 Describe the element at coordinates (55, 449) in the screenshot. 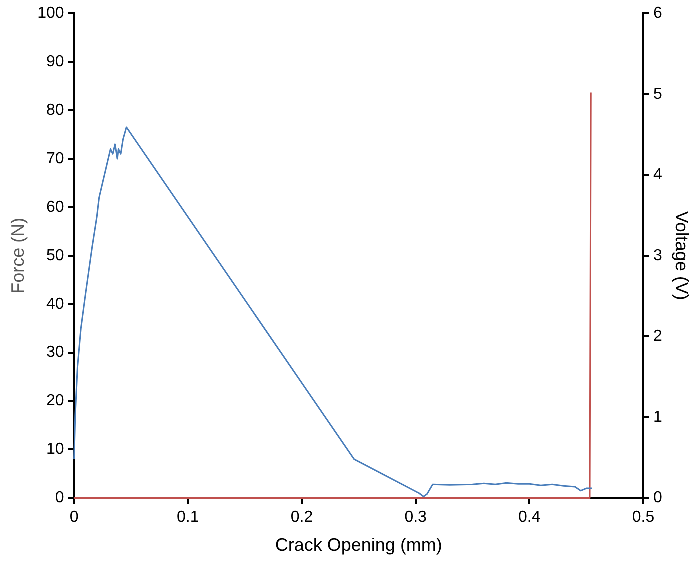

I see `y-tick-label: 10` at that location.